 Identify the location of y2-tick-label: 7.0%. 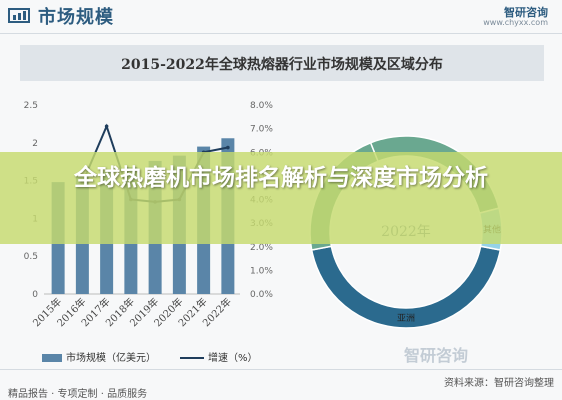
(261, 130).